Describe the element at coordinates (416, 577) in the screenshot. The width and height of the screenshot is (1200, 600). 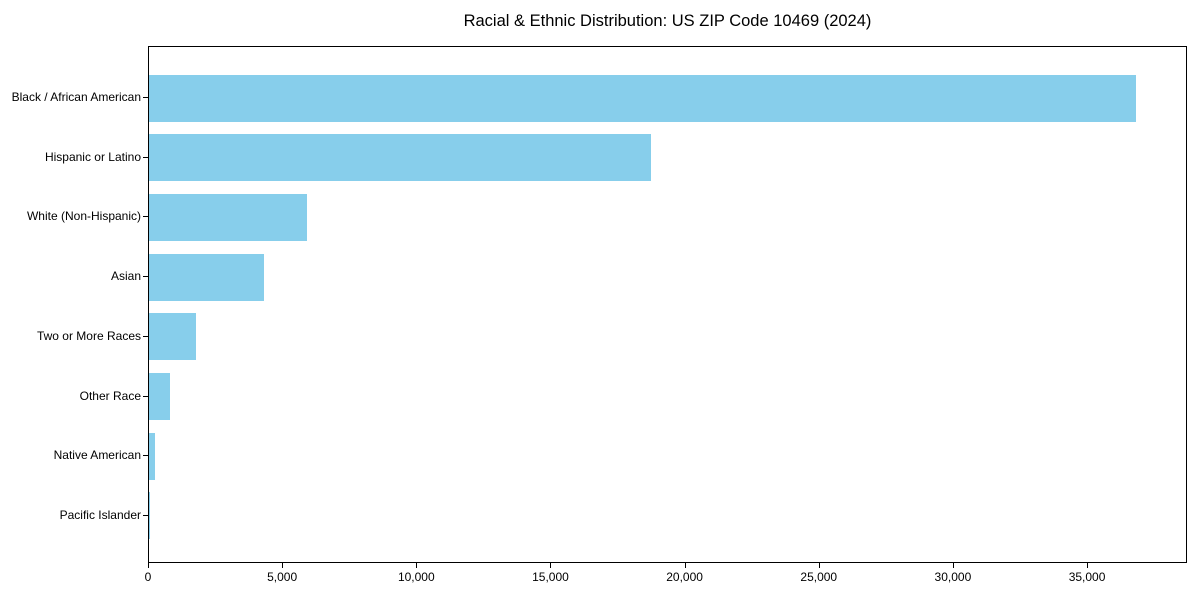
I see `x-tick-label: 10,000` at that location.